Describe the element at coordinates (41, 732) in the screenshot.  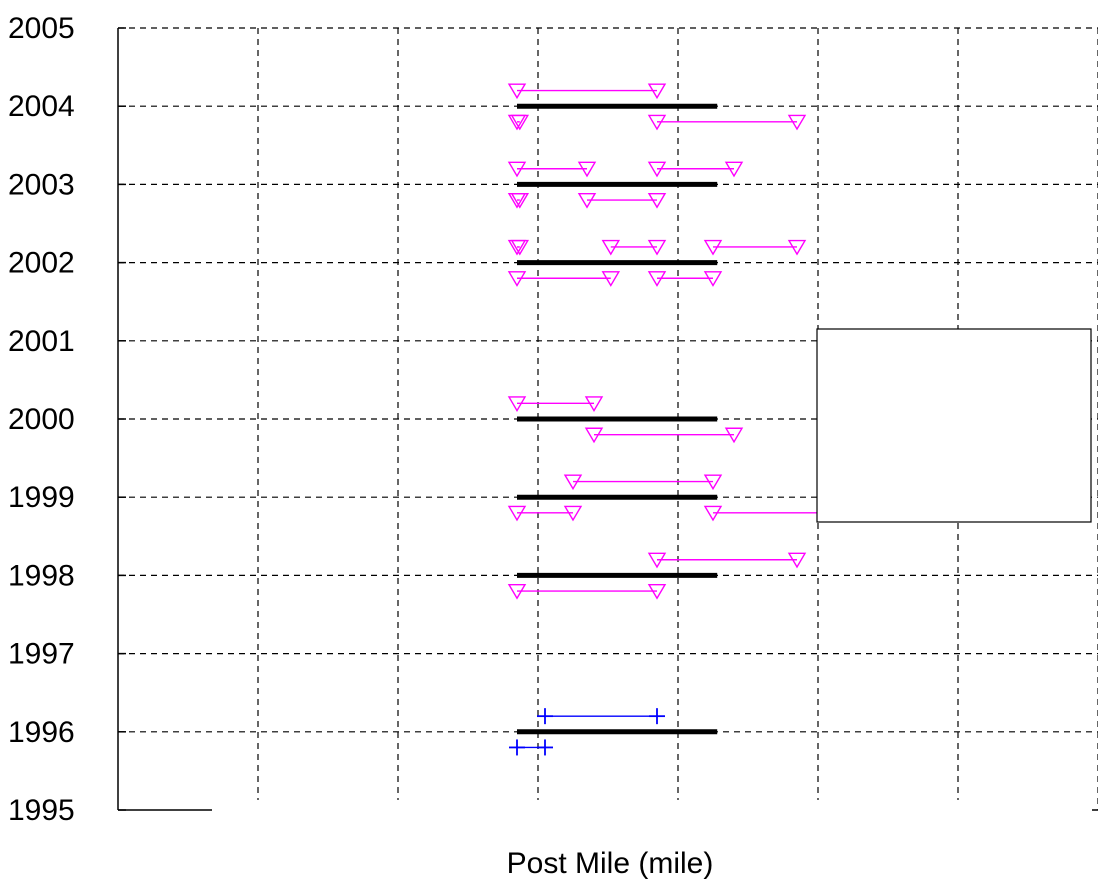
I see `y-tick-label: 1996` at that location.